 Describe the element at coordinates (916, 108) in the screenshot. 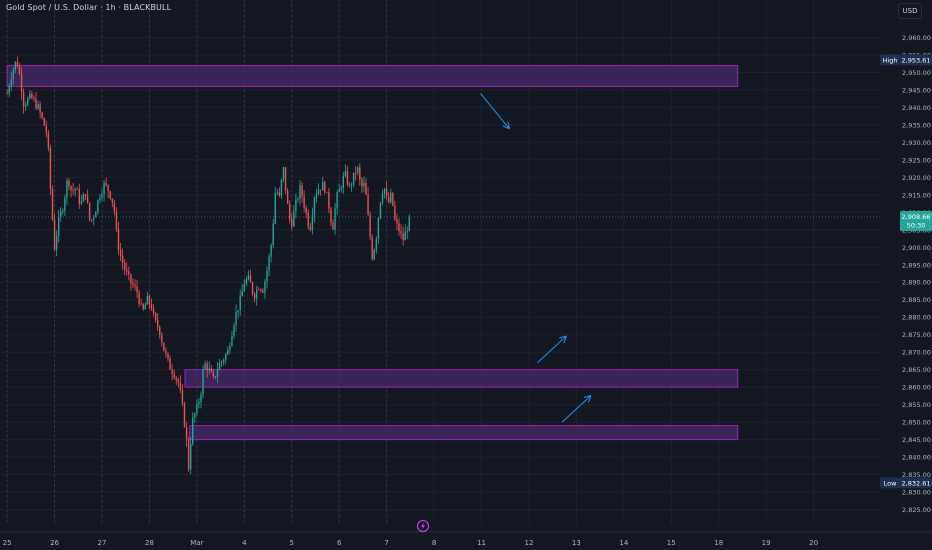

I see `price-axis-label: 2,940.00` at that location.